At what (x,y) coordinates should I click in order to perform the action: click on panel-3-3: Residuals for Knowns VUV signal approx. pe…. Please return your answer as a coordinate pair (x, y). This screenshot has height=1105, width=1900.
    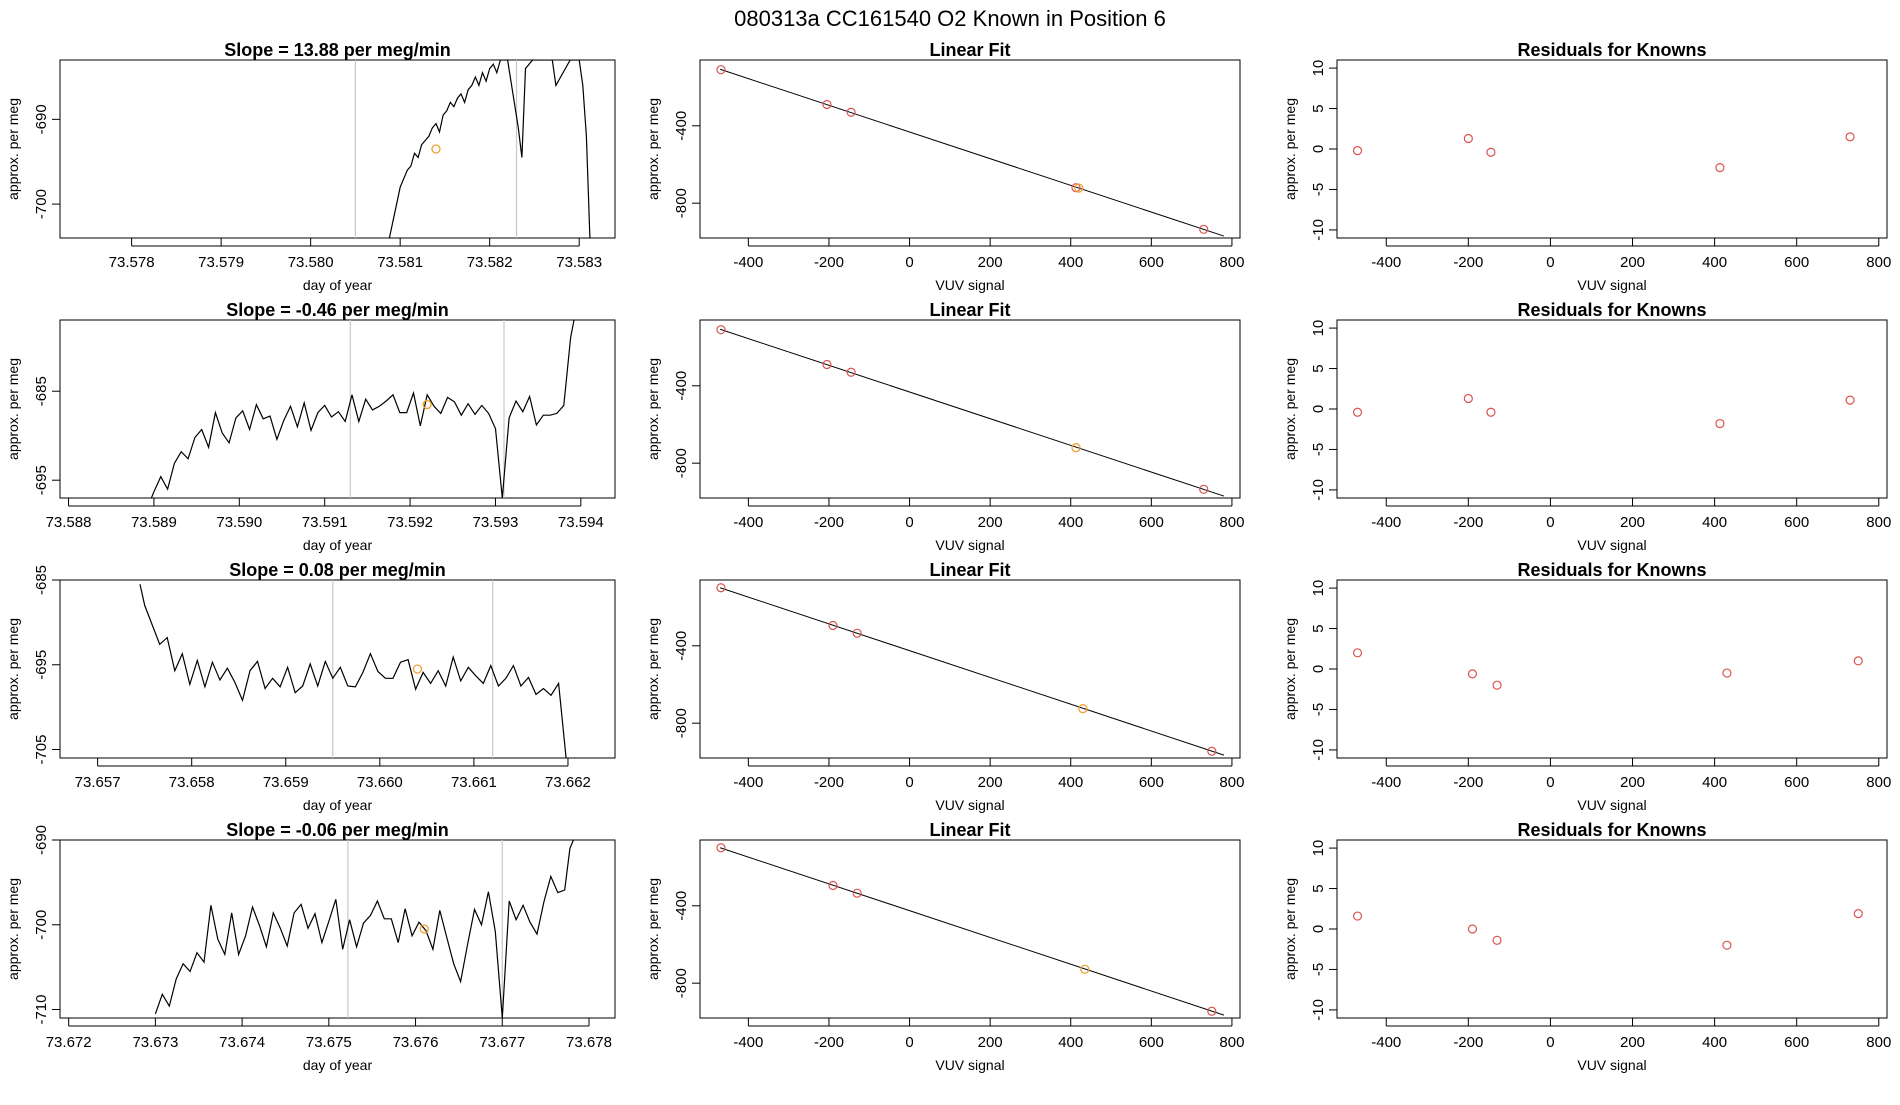
    Looking at the image, I should click on (1586, 686).